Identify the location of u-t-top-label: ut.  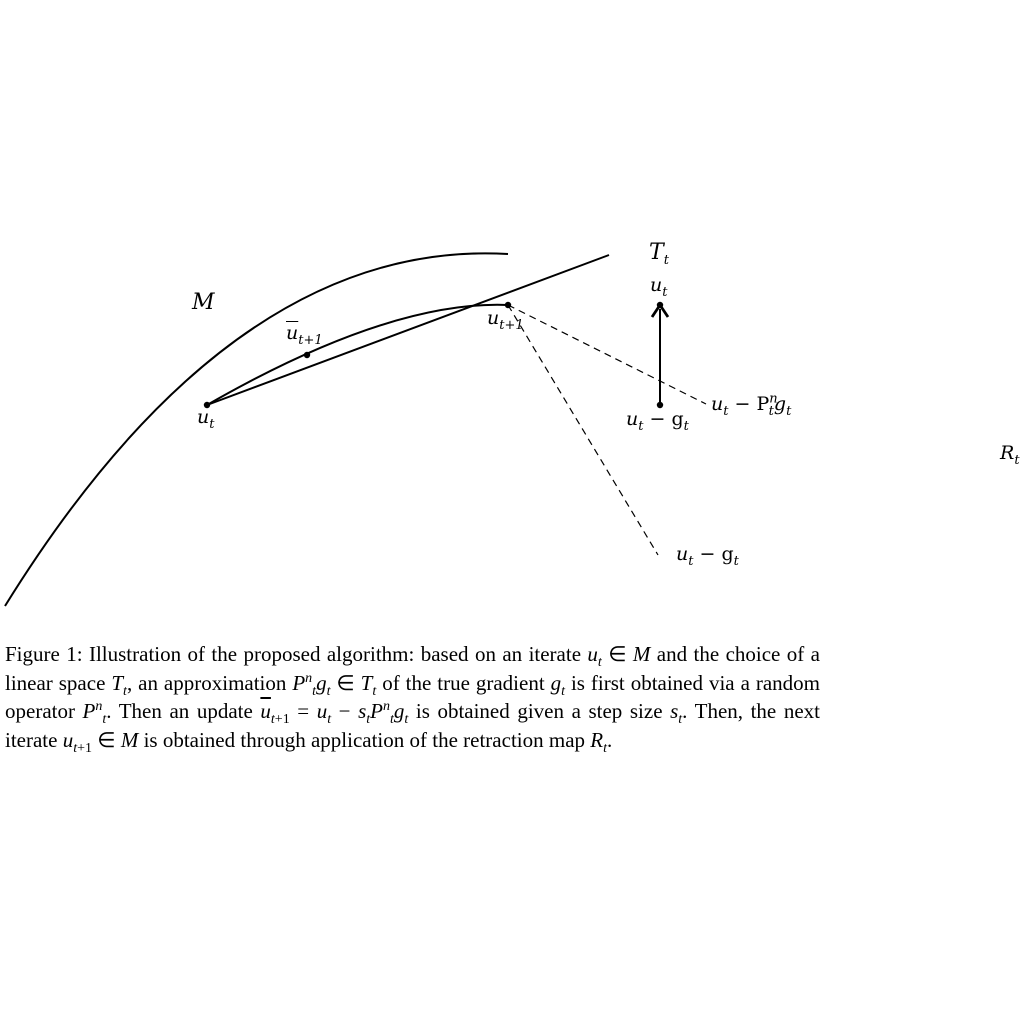
(659, 287).